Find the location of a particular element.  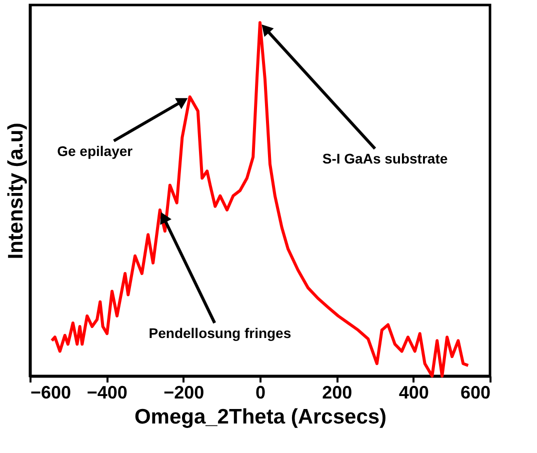

x-tick-label: 600 is located at coordinates (475, 392).